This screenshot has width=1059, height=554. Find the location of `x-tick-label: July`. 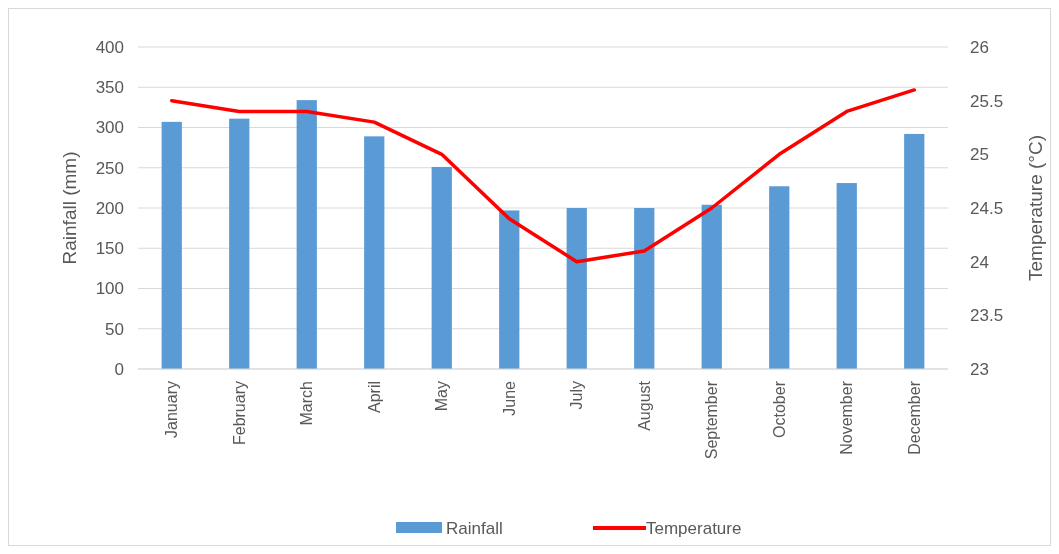

x-tick-label: July is located at coordinates (577, 395).